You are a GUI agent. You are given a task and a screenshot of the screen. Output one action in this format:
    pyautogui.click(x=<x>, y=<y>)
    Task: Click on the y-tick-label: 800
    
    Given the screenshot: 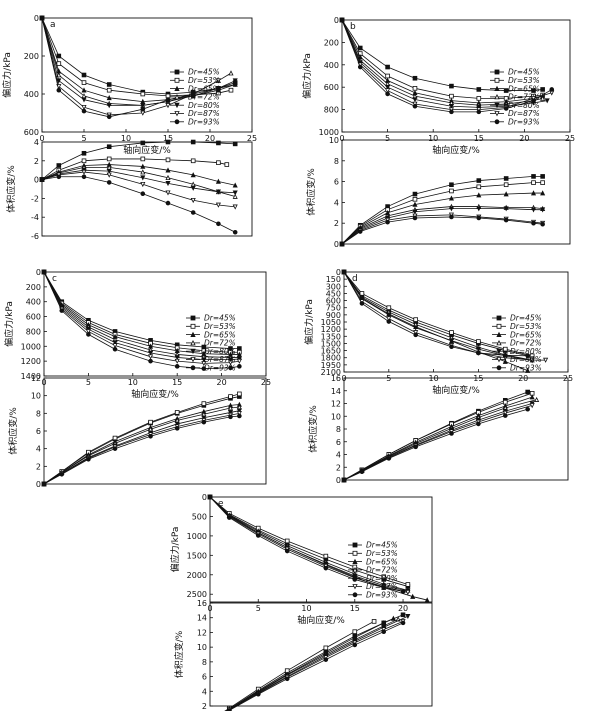 What is the action you would take?
    pyautogui.click(x=331, y=110)
    